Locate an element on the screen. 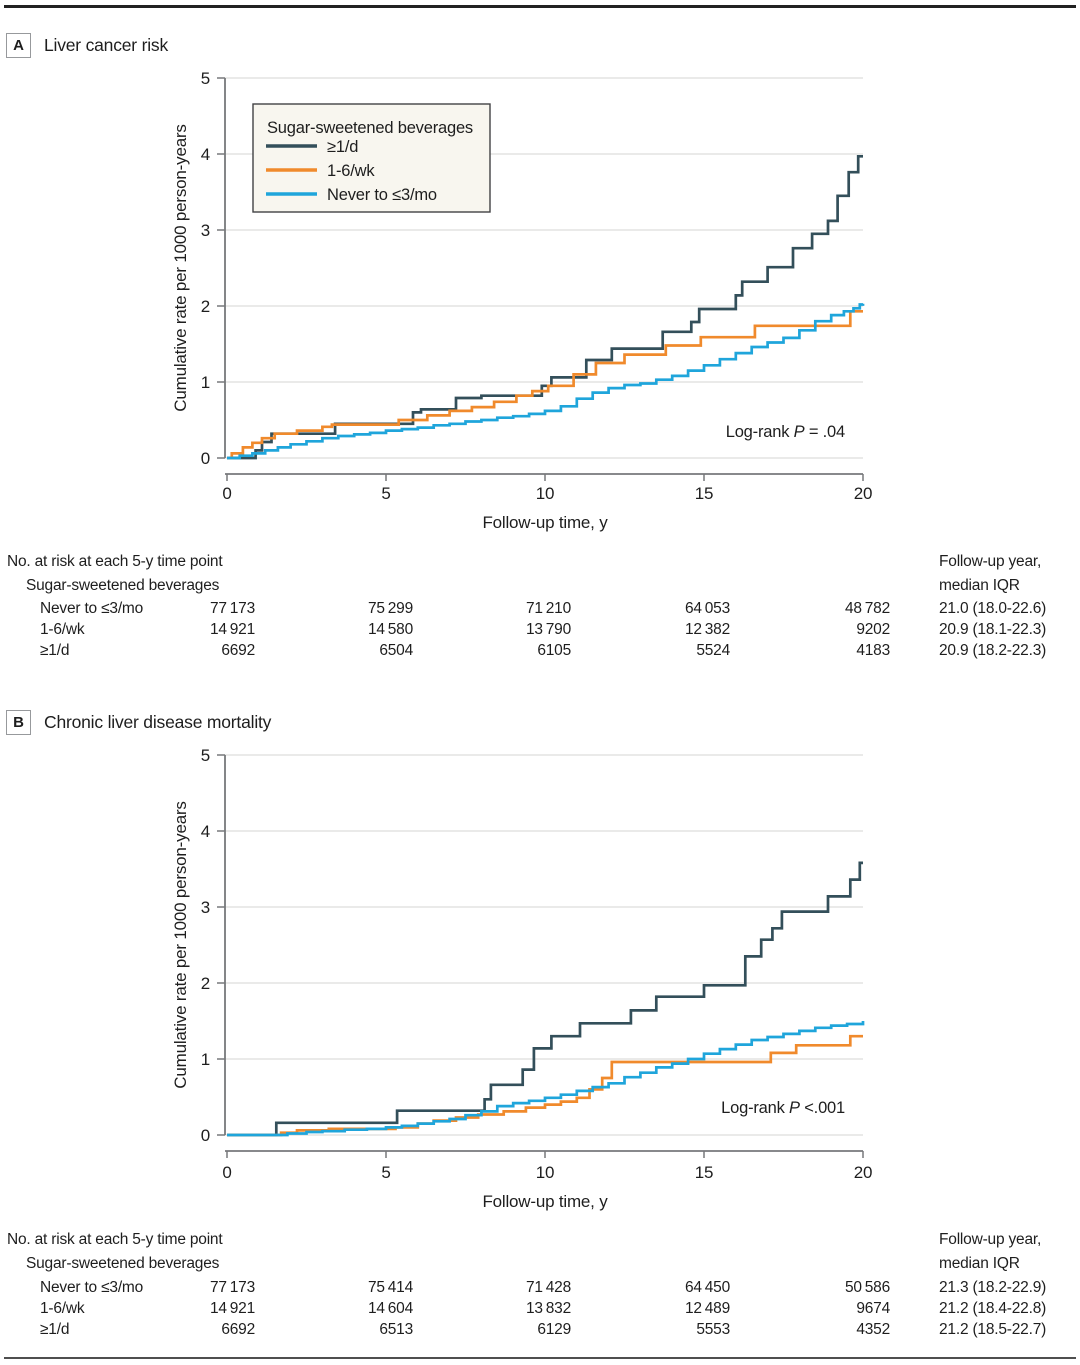 The image size is (1080, 1365). risk-count: 12 489 is located at coordinates (707, 1308).